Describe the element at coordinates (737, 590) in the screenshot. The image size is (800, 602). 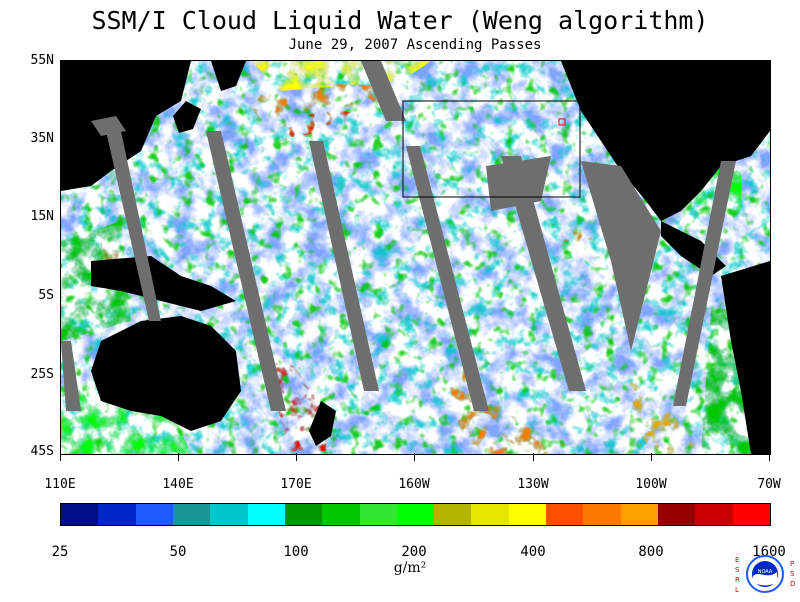
I see `logo-letter: L` at that location.